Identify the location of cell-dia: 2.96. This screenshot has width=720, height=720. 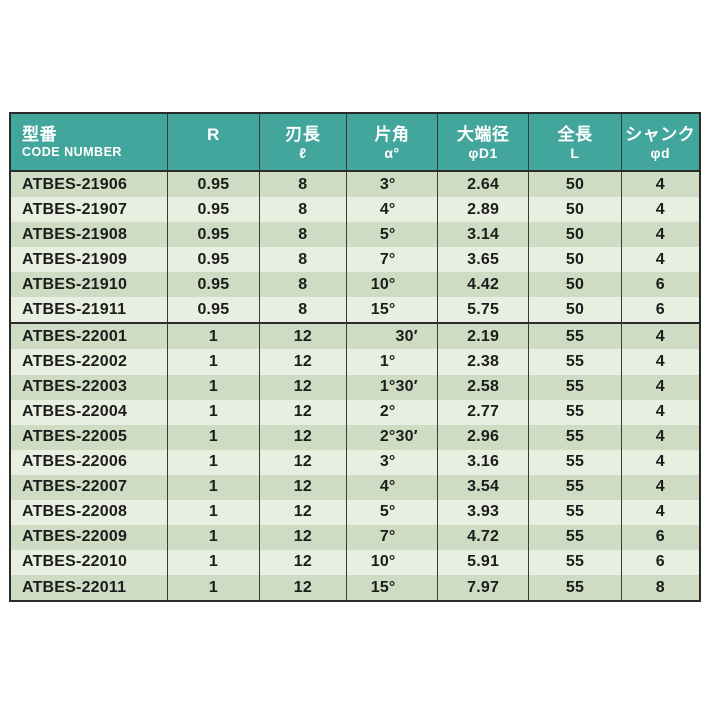
(482, 437).